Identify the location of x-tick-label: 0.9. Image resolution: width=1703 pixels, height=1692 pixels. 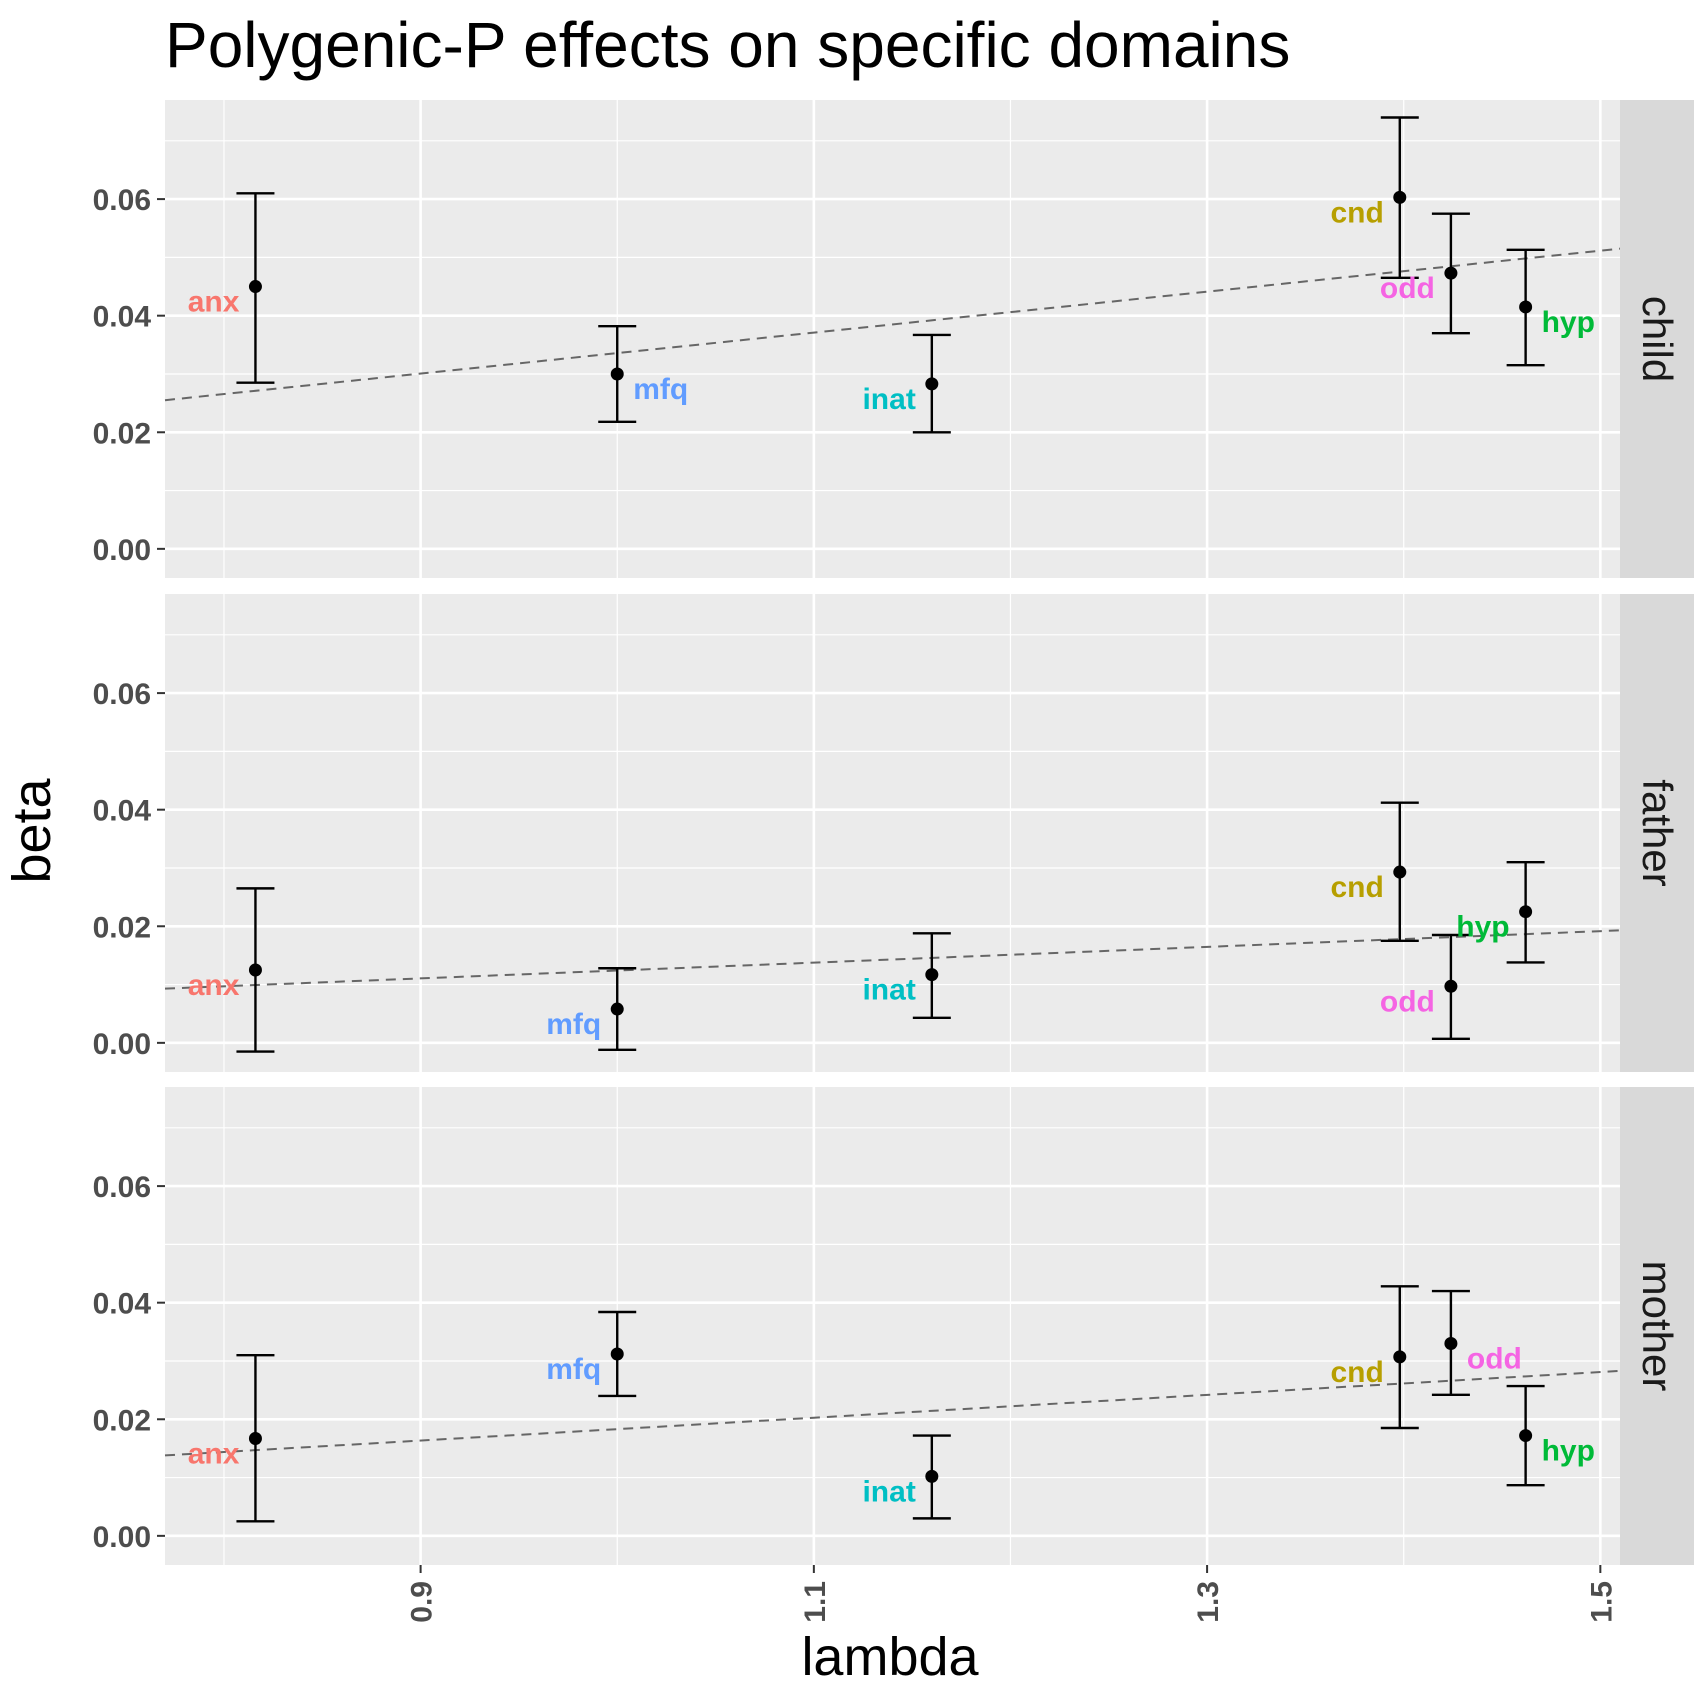
(422, 1602).